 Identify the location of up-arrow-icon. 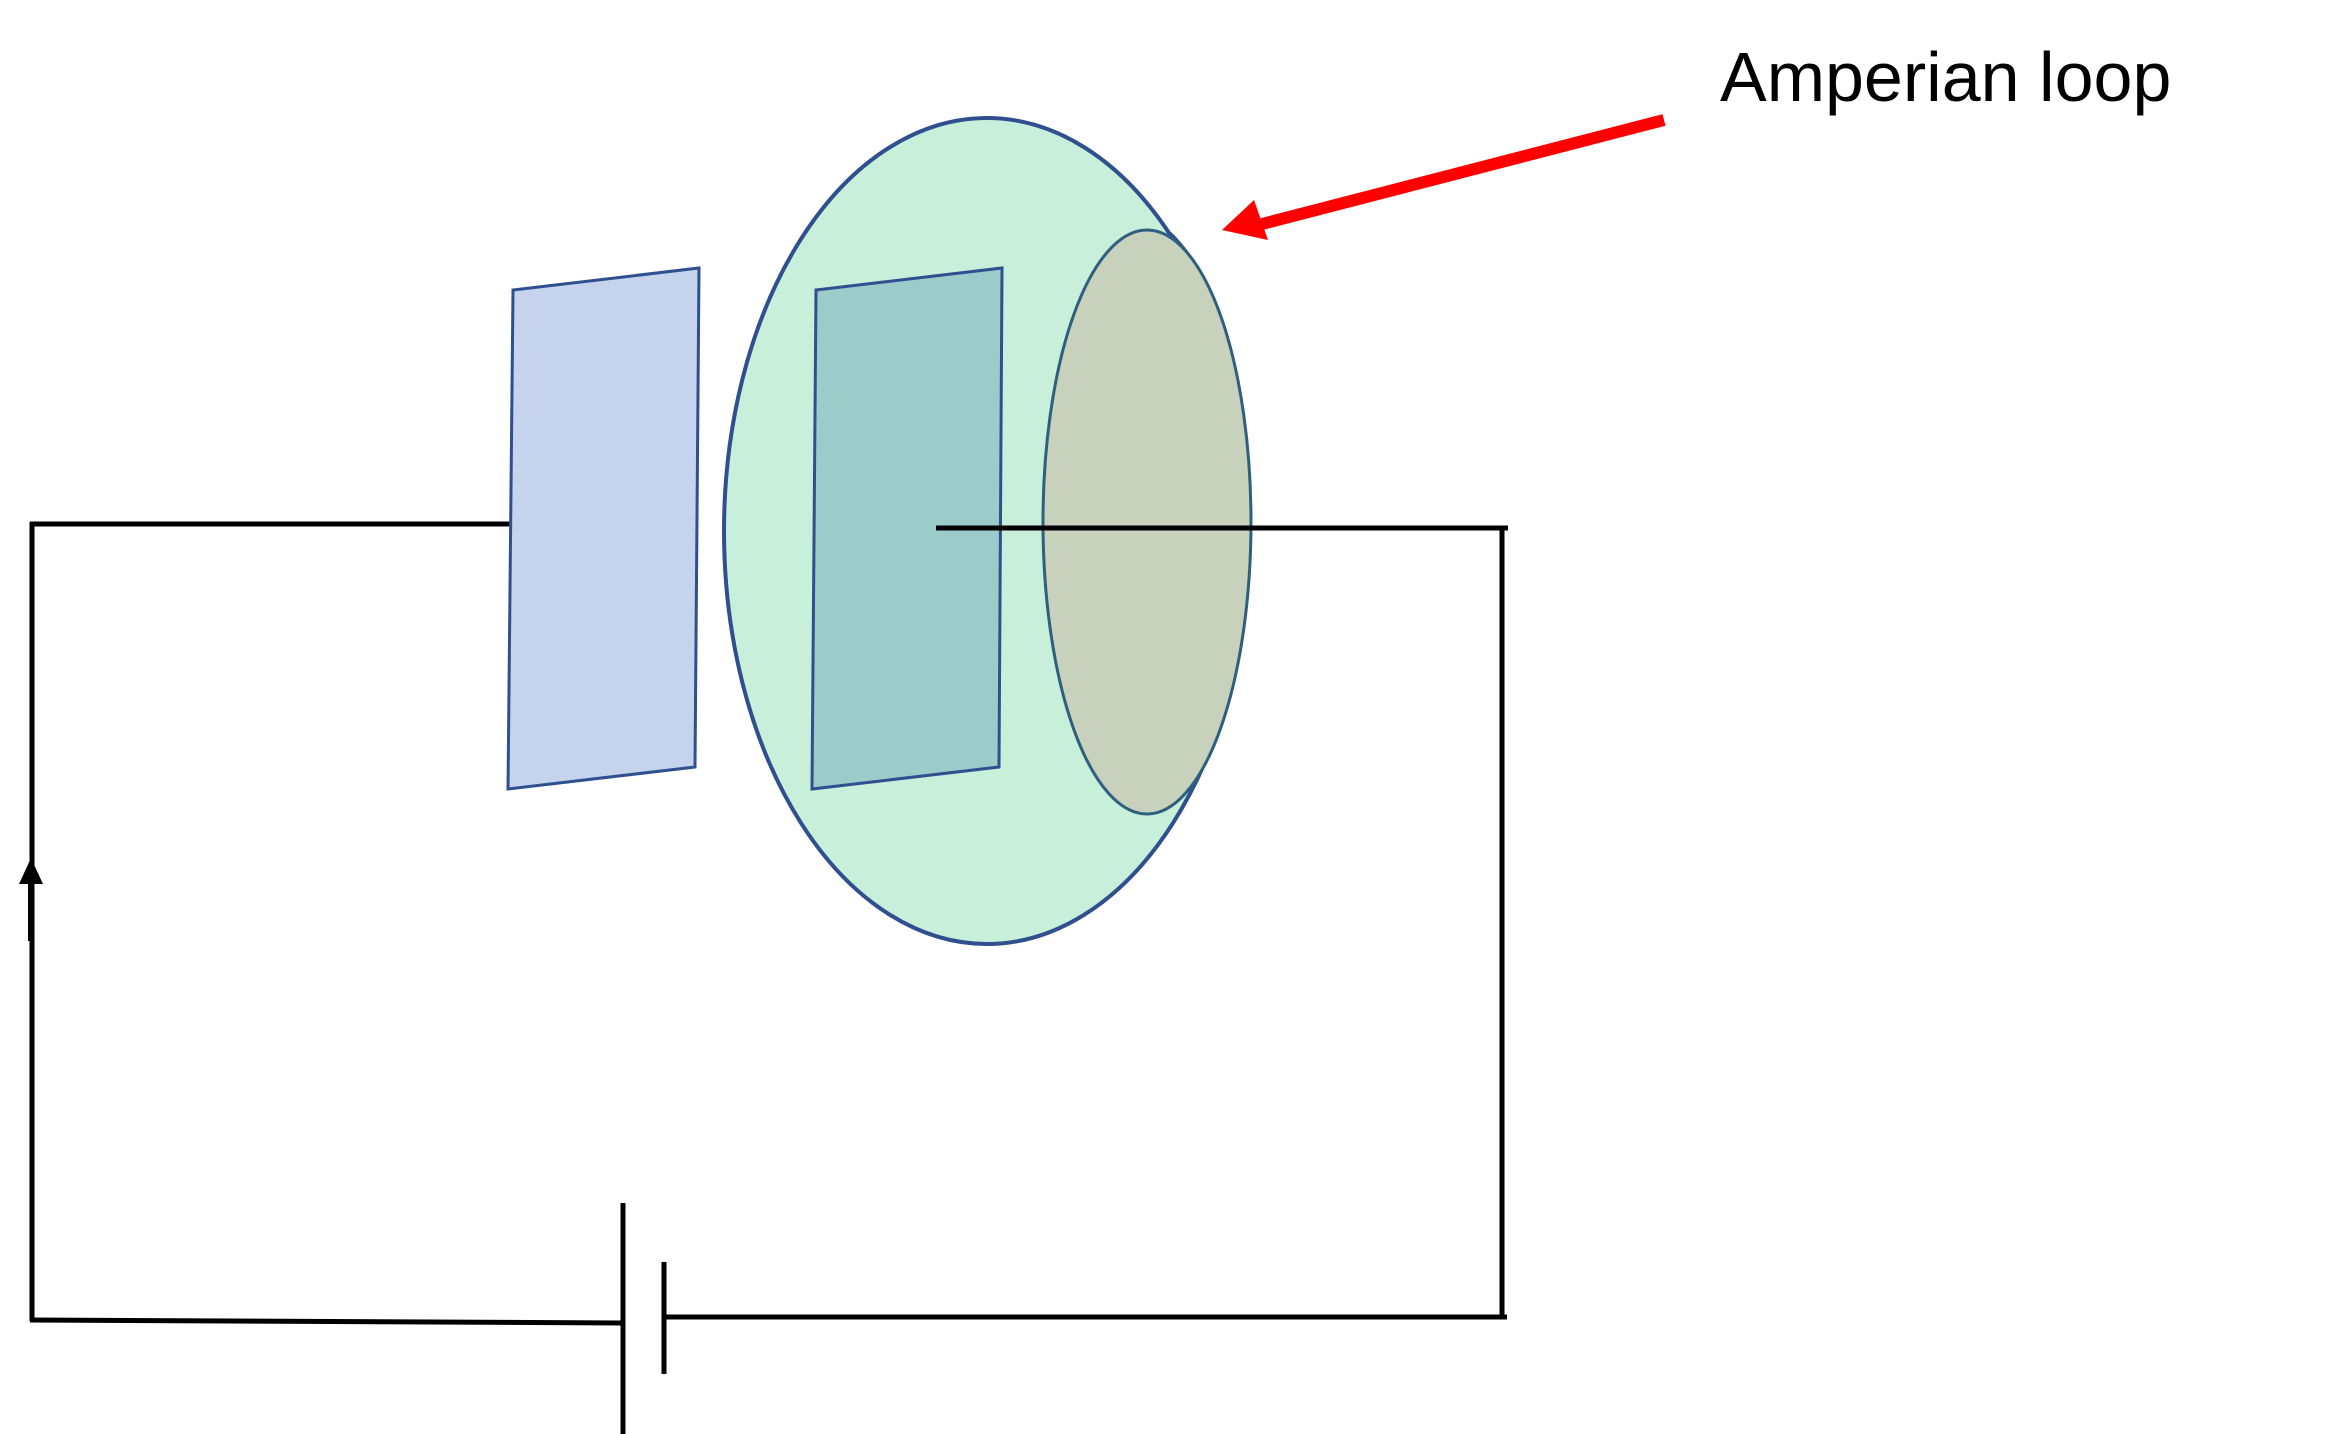
(31, 899).